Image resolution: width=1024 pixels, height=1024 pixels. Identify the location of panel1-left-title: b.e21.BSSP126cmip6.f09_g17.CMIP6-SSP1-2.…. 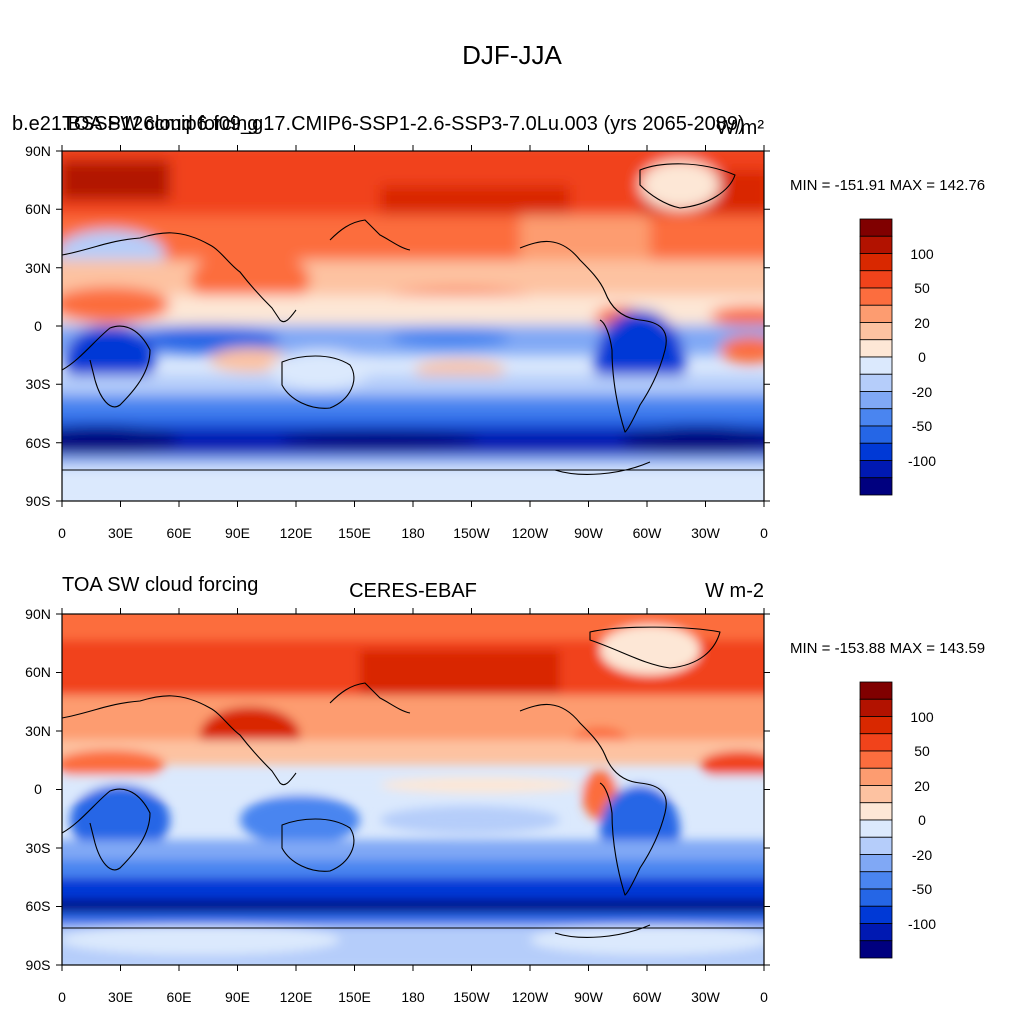
(378, 124).